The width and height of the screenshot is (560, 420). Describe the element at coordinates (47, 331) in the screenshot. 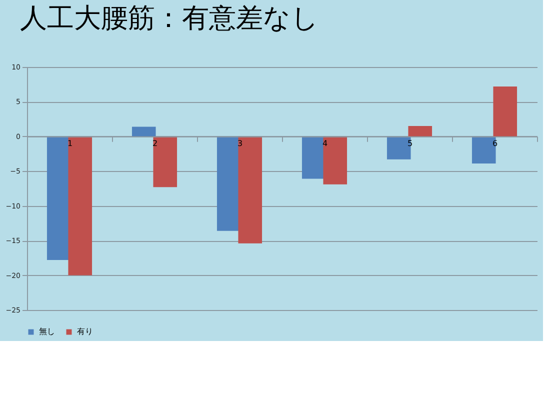

I see `legend-label: 無し` at that location.